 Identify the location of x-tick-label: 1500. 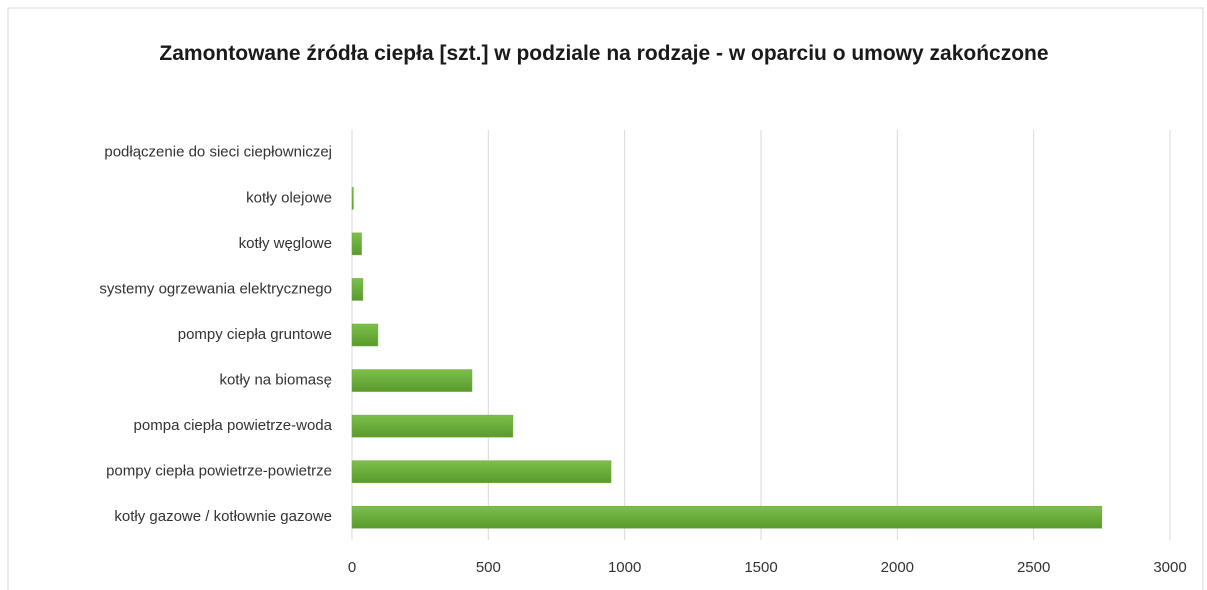
(760, 567).